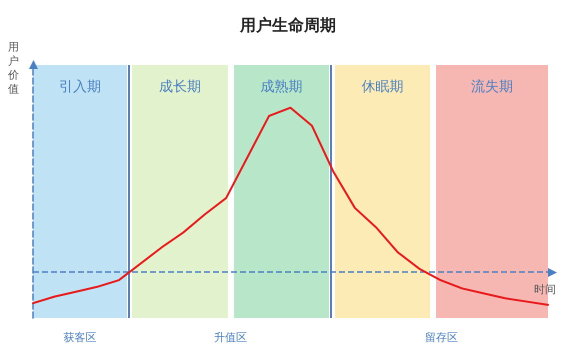  Describe the element at coordinates (230, 337) in the screenshot. I see `text: 升值区` at that location.